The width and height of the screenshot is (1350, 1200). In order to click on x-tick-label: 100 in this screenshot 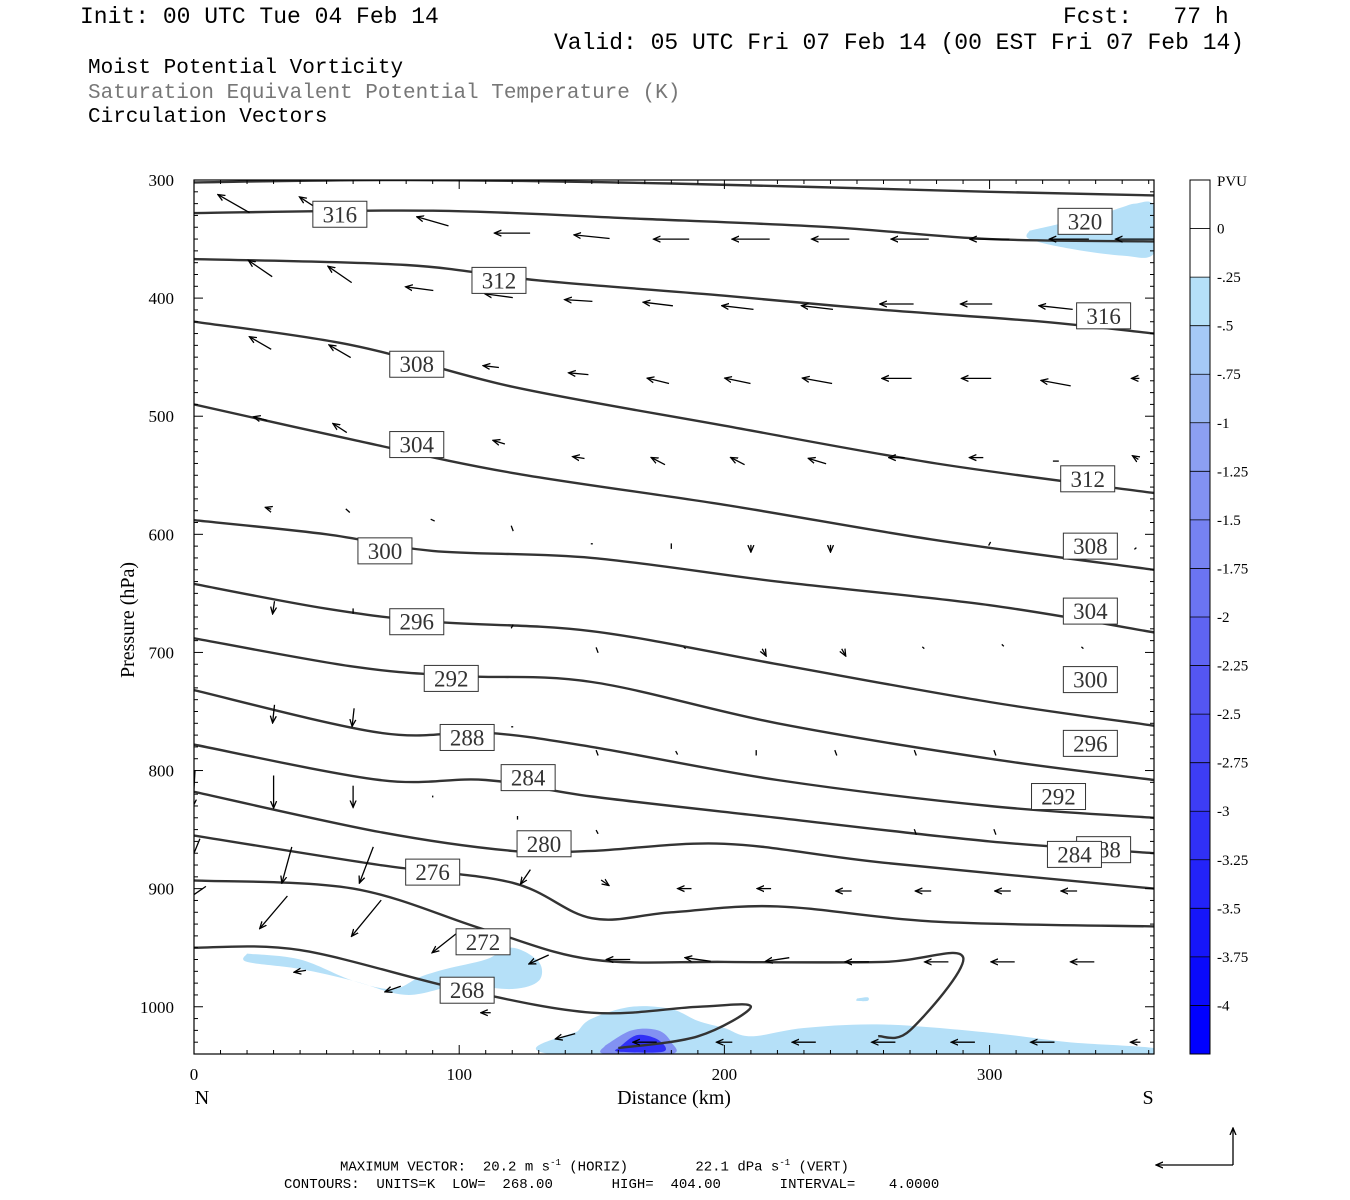, I will do `click(459, 1074)`.